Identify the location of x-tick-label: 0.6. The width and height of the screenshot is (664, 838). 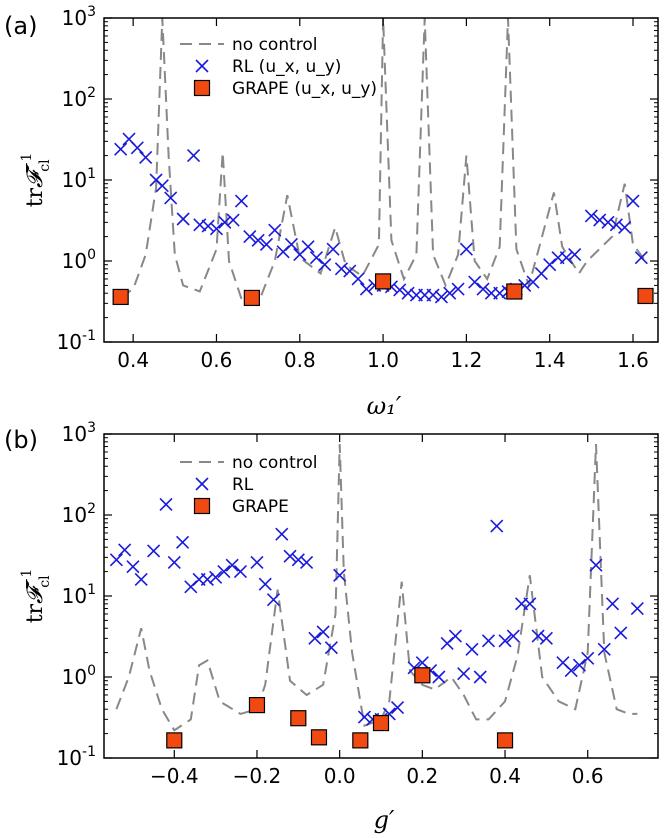
(588, 776).